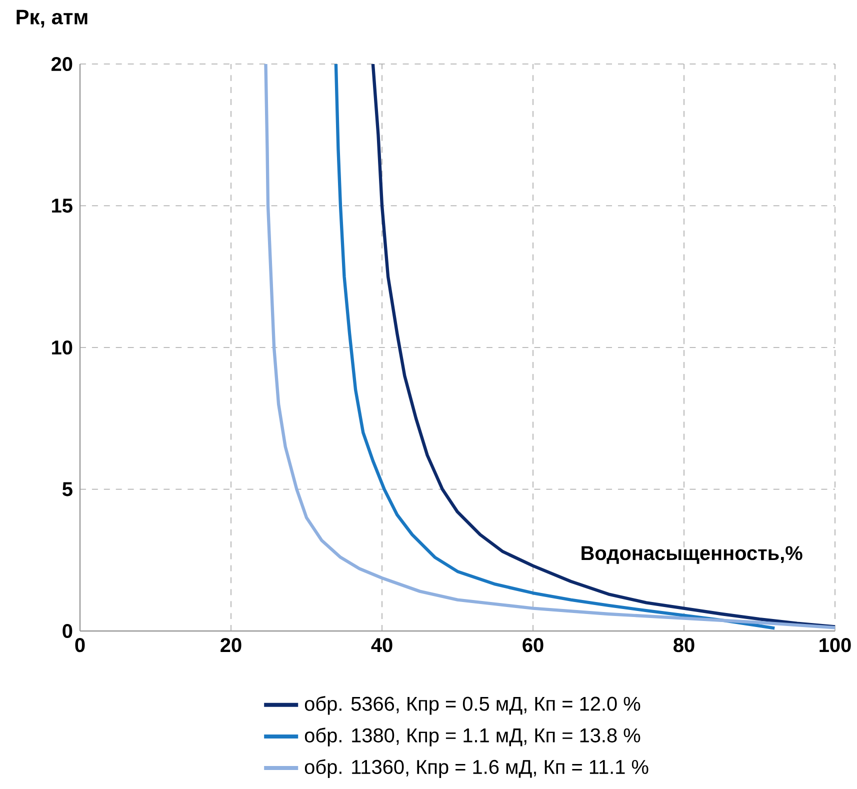 Image resolution: width=857 pixels, height=789 pixels. I want to click on y-tick-label: 5, so click(67, 489).